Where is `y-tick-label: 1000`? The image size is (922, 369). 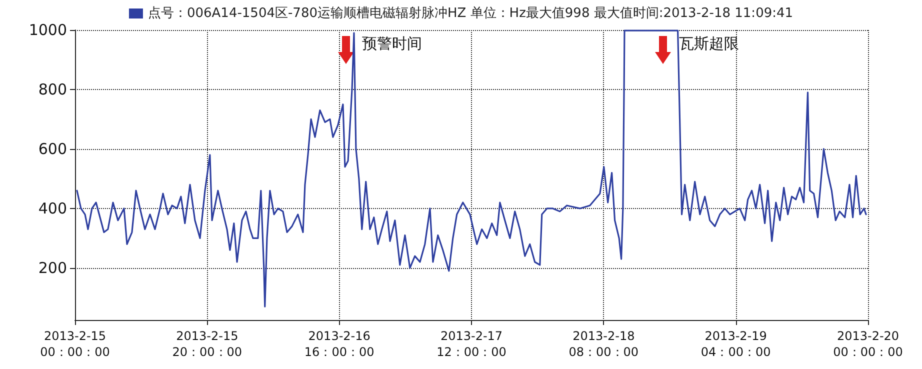 y-tick-label: 1000 is located at coordinates (47, 30).